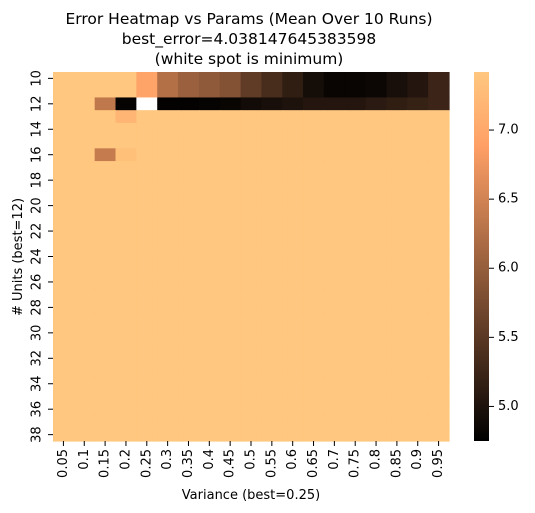 This screenshot has height=513, width=535. I want to click on y-tick-label: 24, so click(37, 256).